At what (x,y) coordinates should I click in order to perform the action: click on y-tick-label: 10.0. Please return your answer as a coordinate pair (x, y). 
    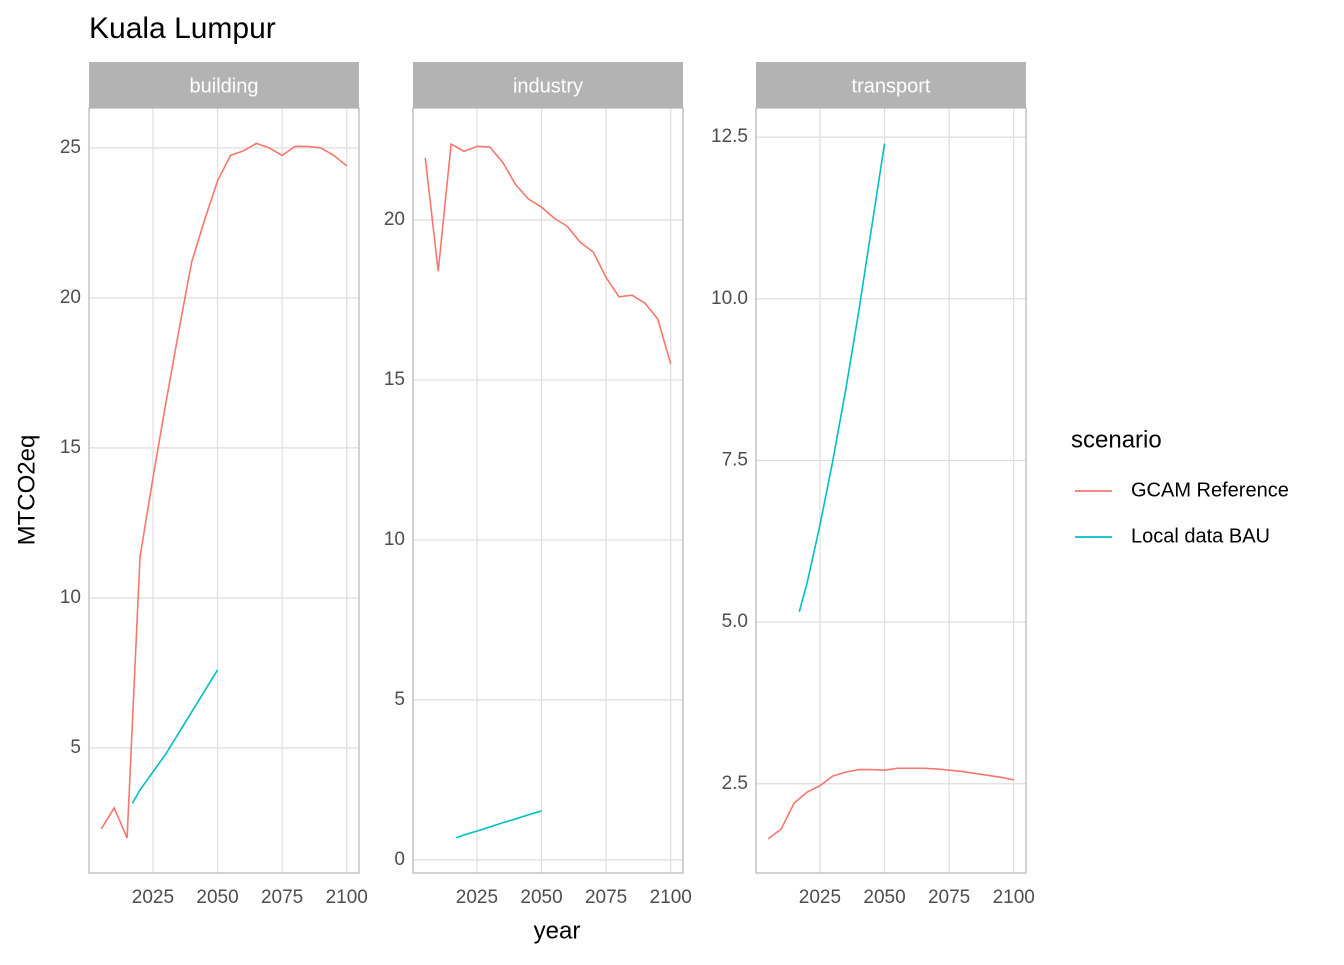
    Looking at the image, I should click on (729, 298).